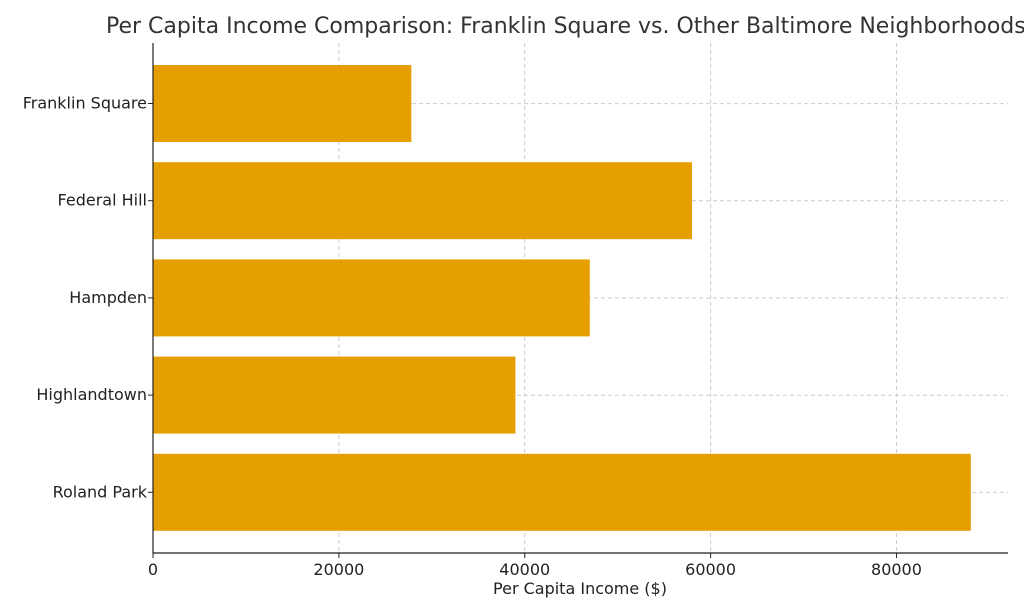 The height and width of the screenshot is (614, 1024). I want to click on x-tick-label: 60000, so click(710, 569).